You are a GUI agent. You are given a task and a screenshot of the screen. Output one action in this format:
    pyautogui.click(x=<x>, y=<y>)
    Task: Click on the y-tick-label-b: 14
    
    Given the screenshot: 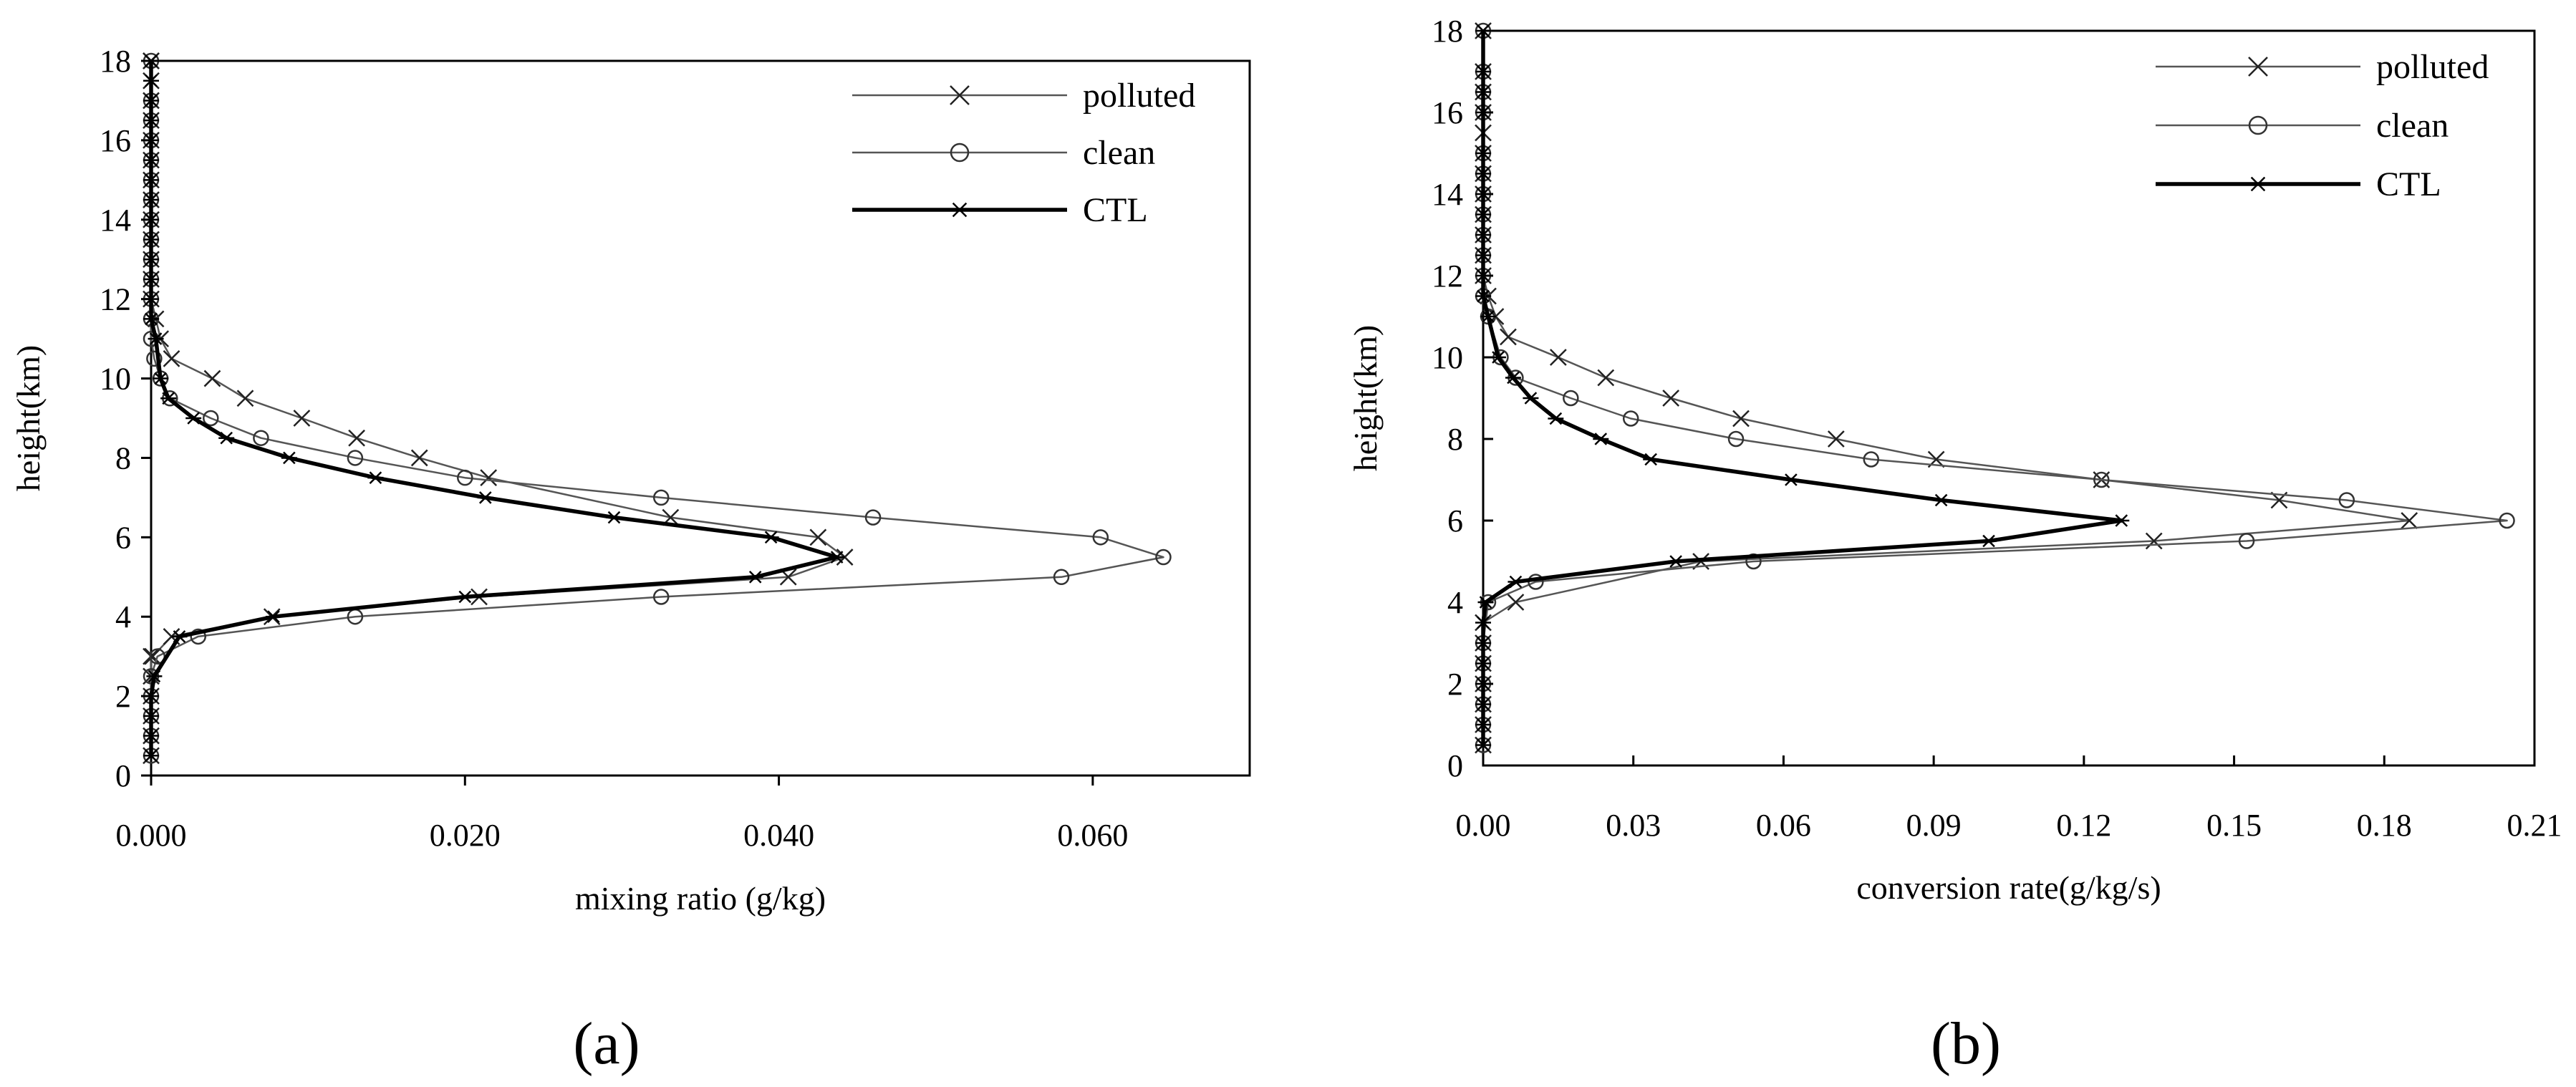 What is the action you would take?
    pyautogui.click(x=1447, y=195)
    